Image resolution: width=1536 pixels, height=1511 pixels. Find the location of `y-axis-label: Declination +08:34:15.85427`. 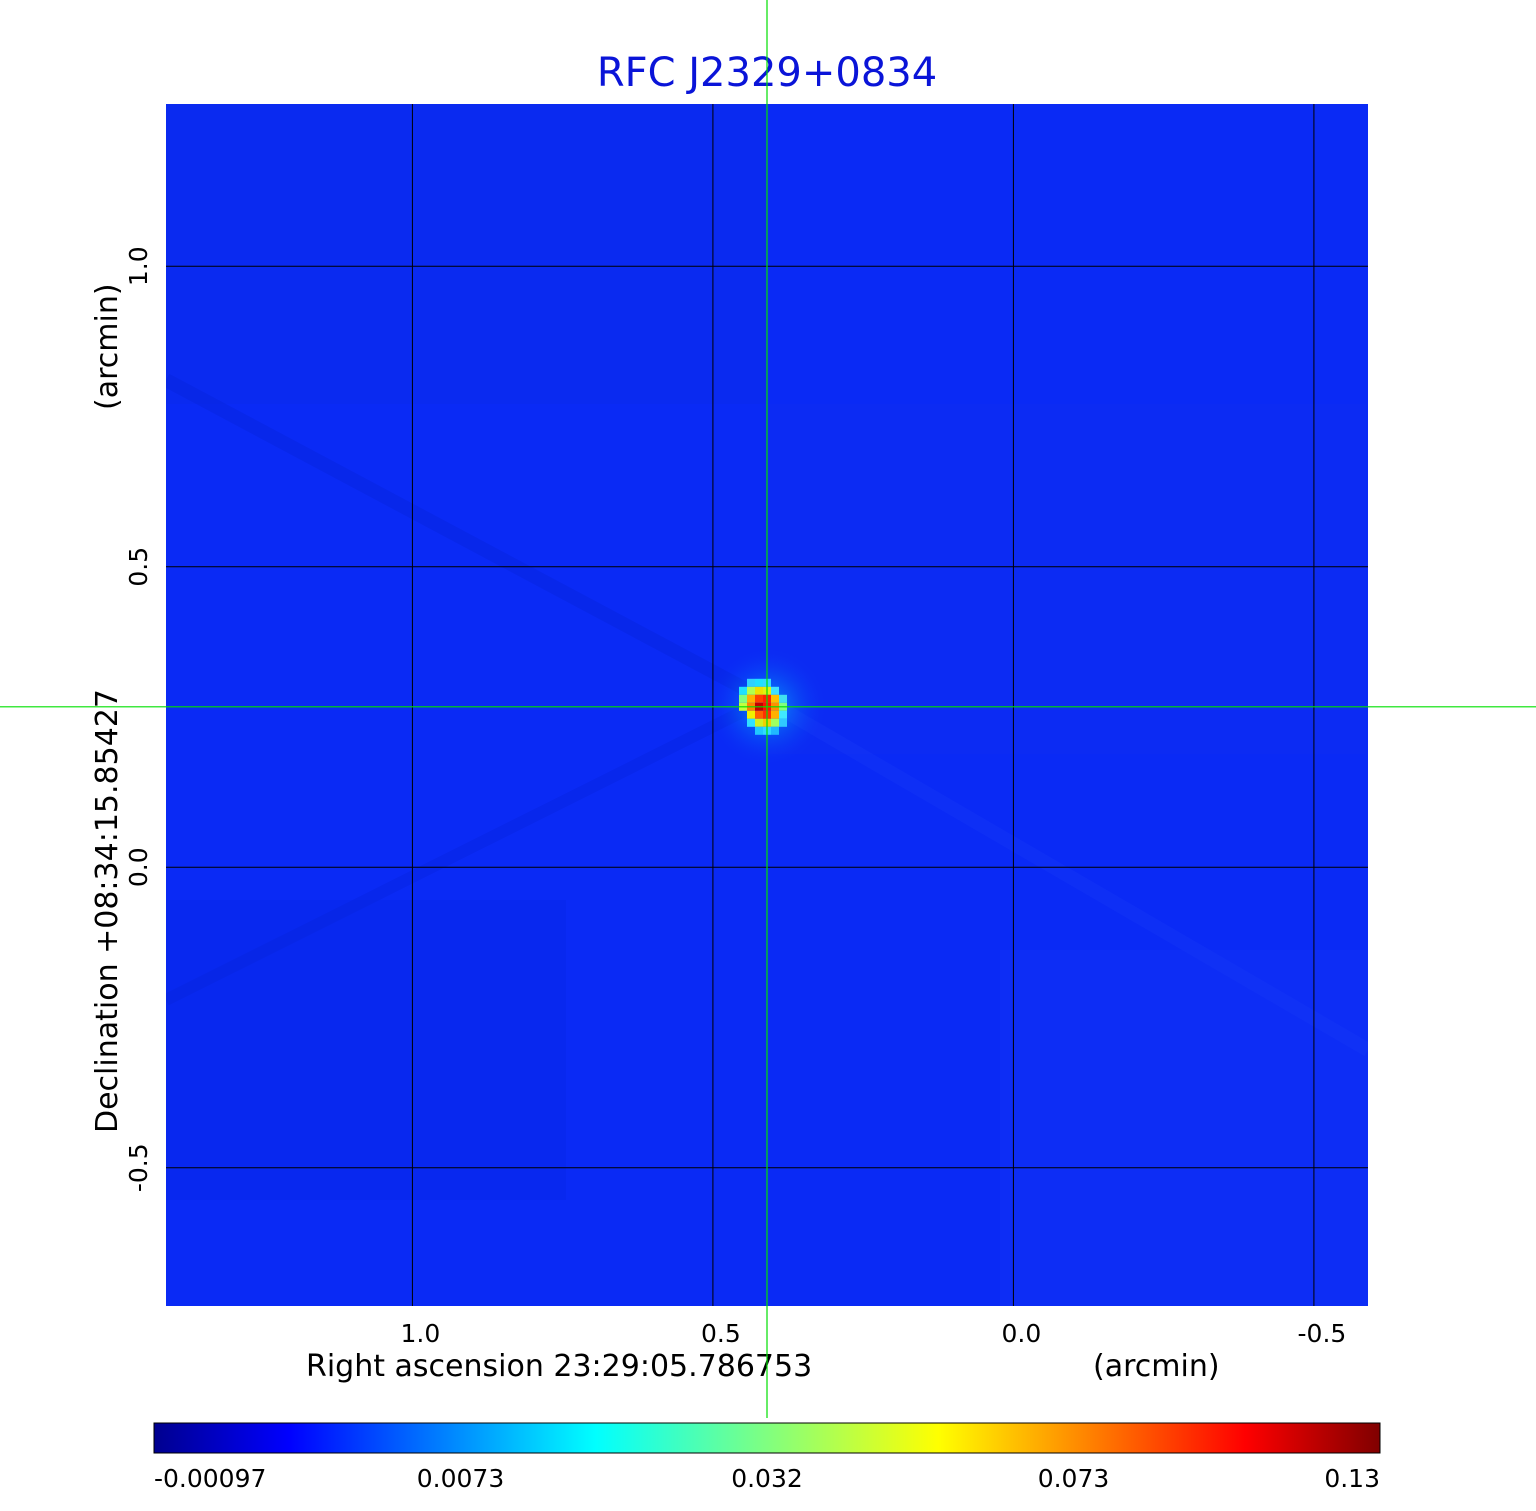

y-axis-label: Declination +08:34:15.85427 is located at coordinates (107, 911).